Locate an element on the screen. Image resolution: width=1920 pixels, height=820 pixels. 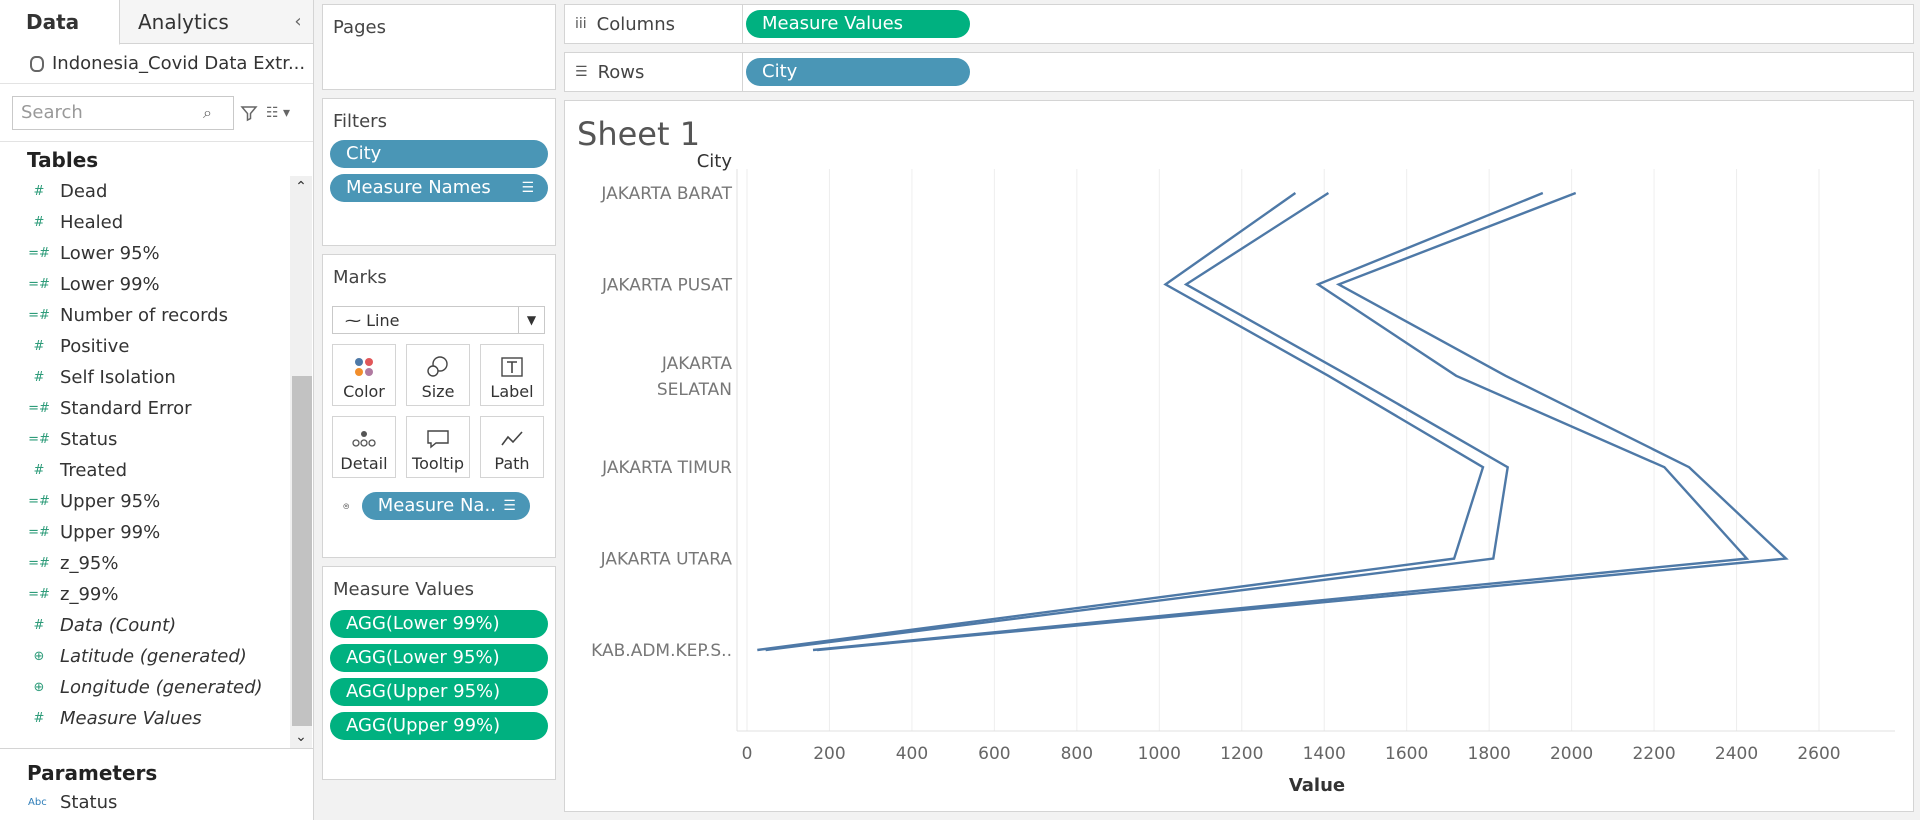
field-item: =# Standard Error is located at coordinates (144, 408).